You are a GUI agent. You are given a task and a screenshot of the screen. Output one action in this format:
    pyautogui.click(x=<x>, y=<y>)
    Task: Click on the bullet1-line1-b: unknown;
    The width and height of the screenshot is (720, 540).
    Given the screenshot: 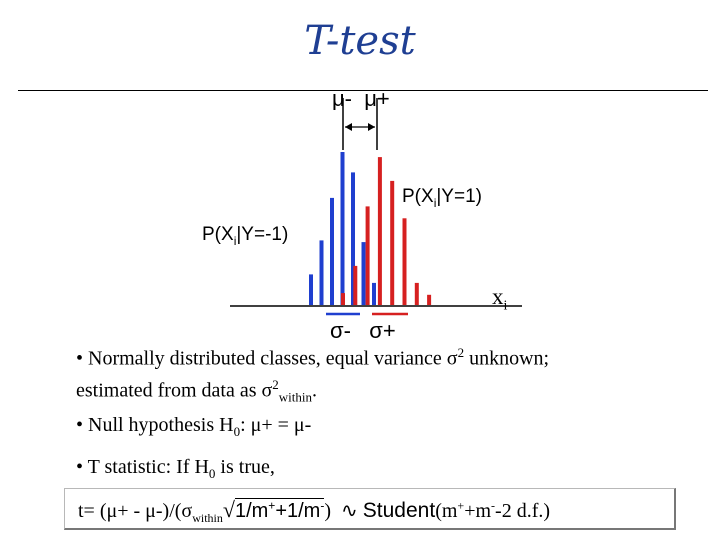 What is the action you would take?
    pyautogui.click(x=507, y=358)
    